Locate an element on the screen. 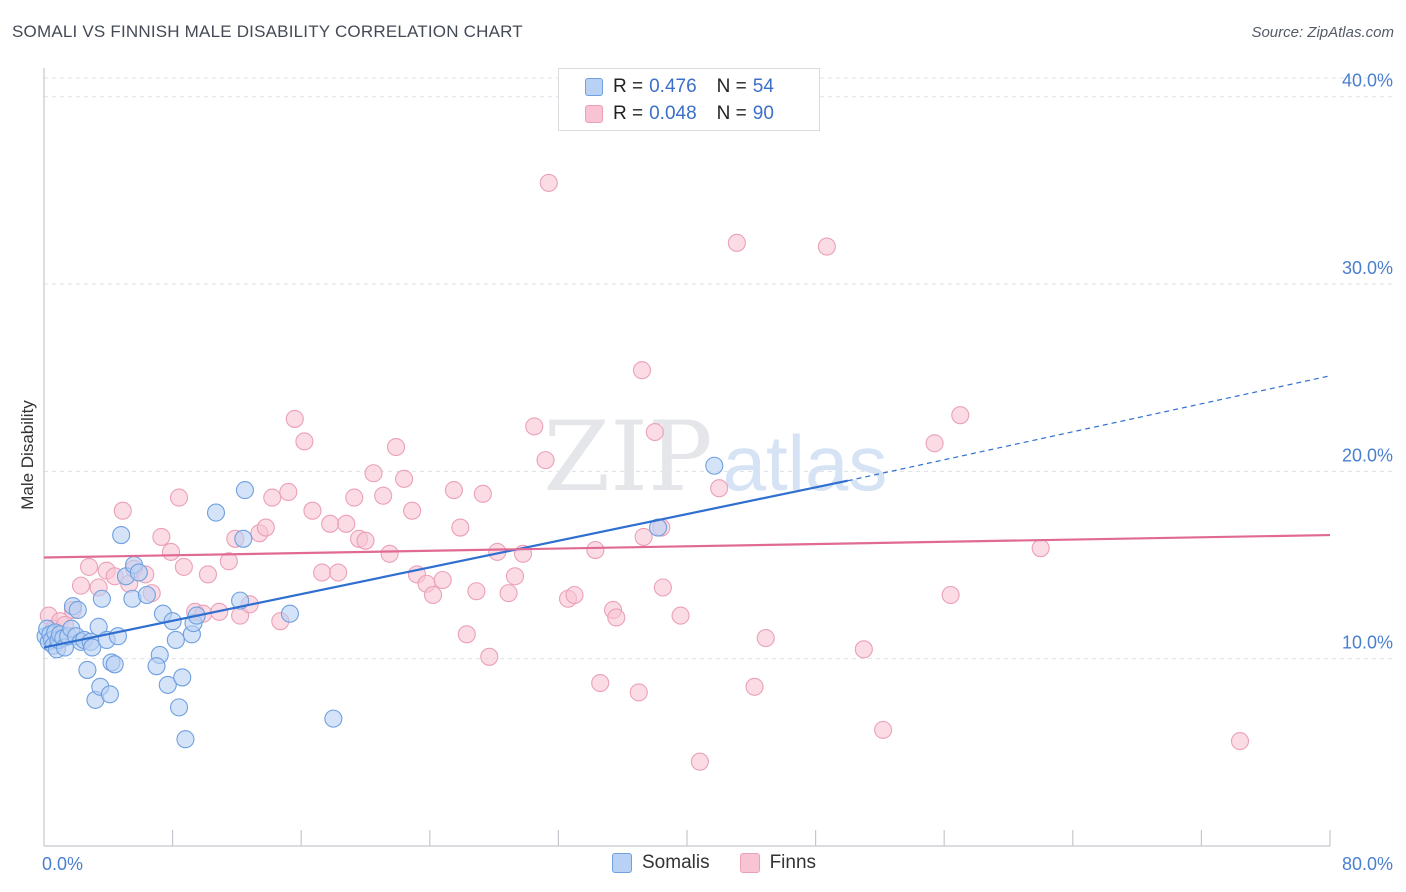 This screenshot has width=1406, height=892. finn-trend-line is located at coordinates (687, 546).